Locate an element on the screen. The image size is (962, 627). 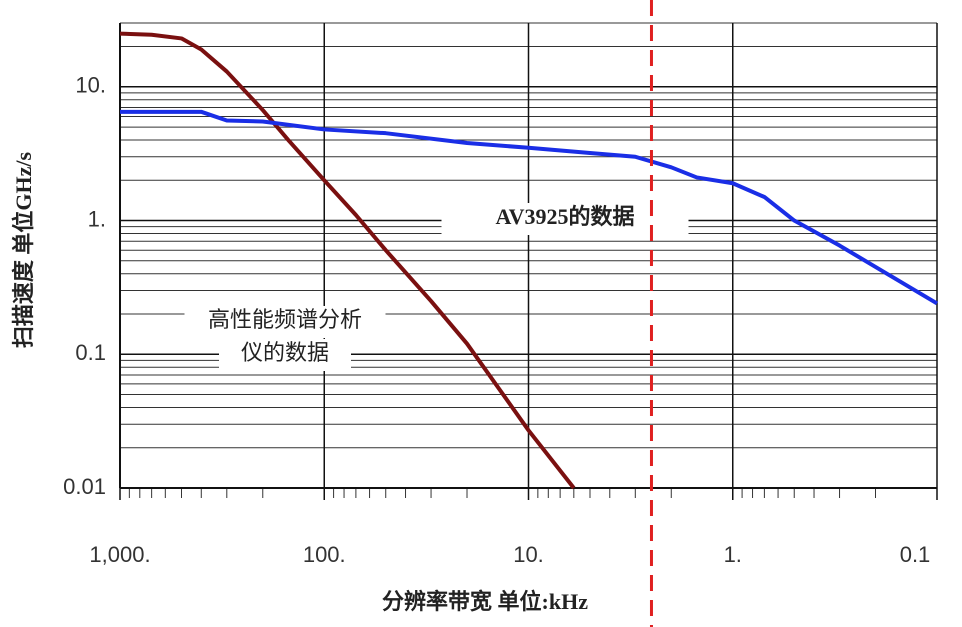
x-tick-label: 0.1 is located at coordinates (915, 554).